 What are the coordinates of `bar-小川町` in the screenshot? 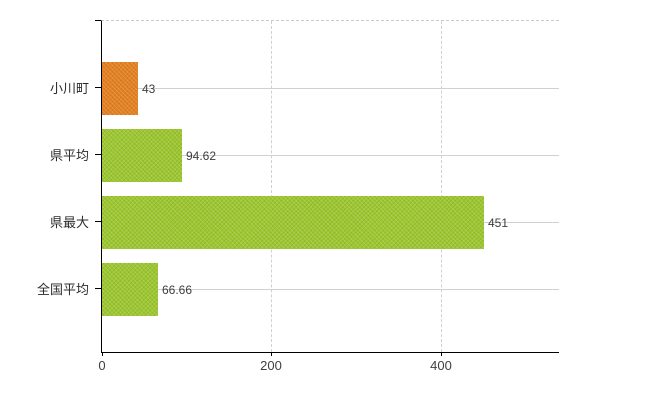 It's located at (120, 88).